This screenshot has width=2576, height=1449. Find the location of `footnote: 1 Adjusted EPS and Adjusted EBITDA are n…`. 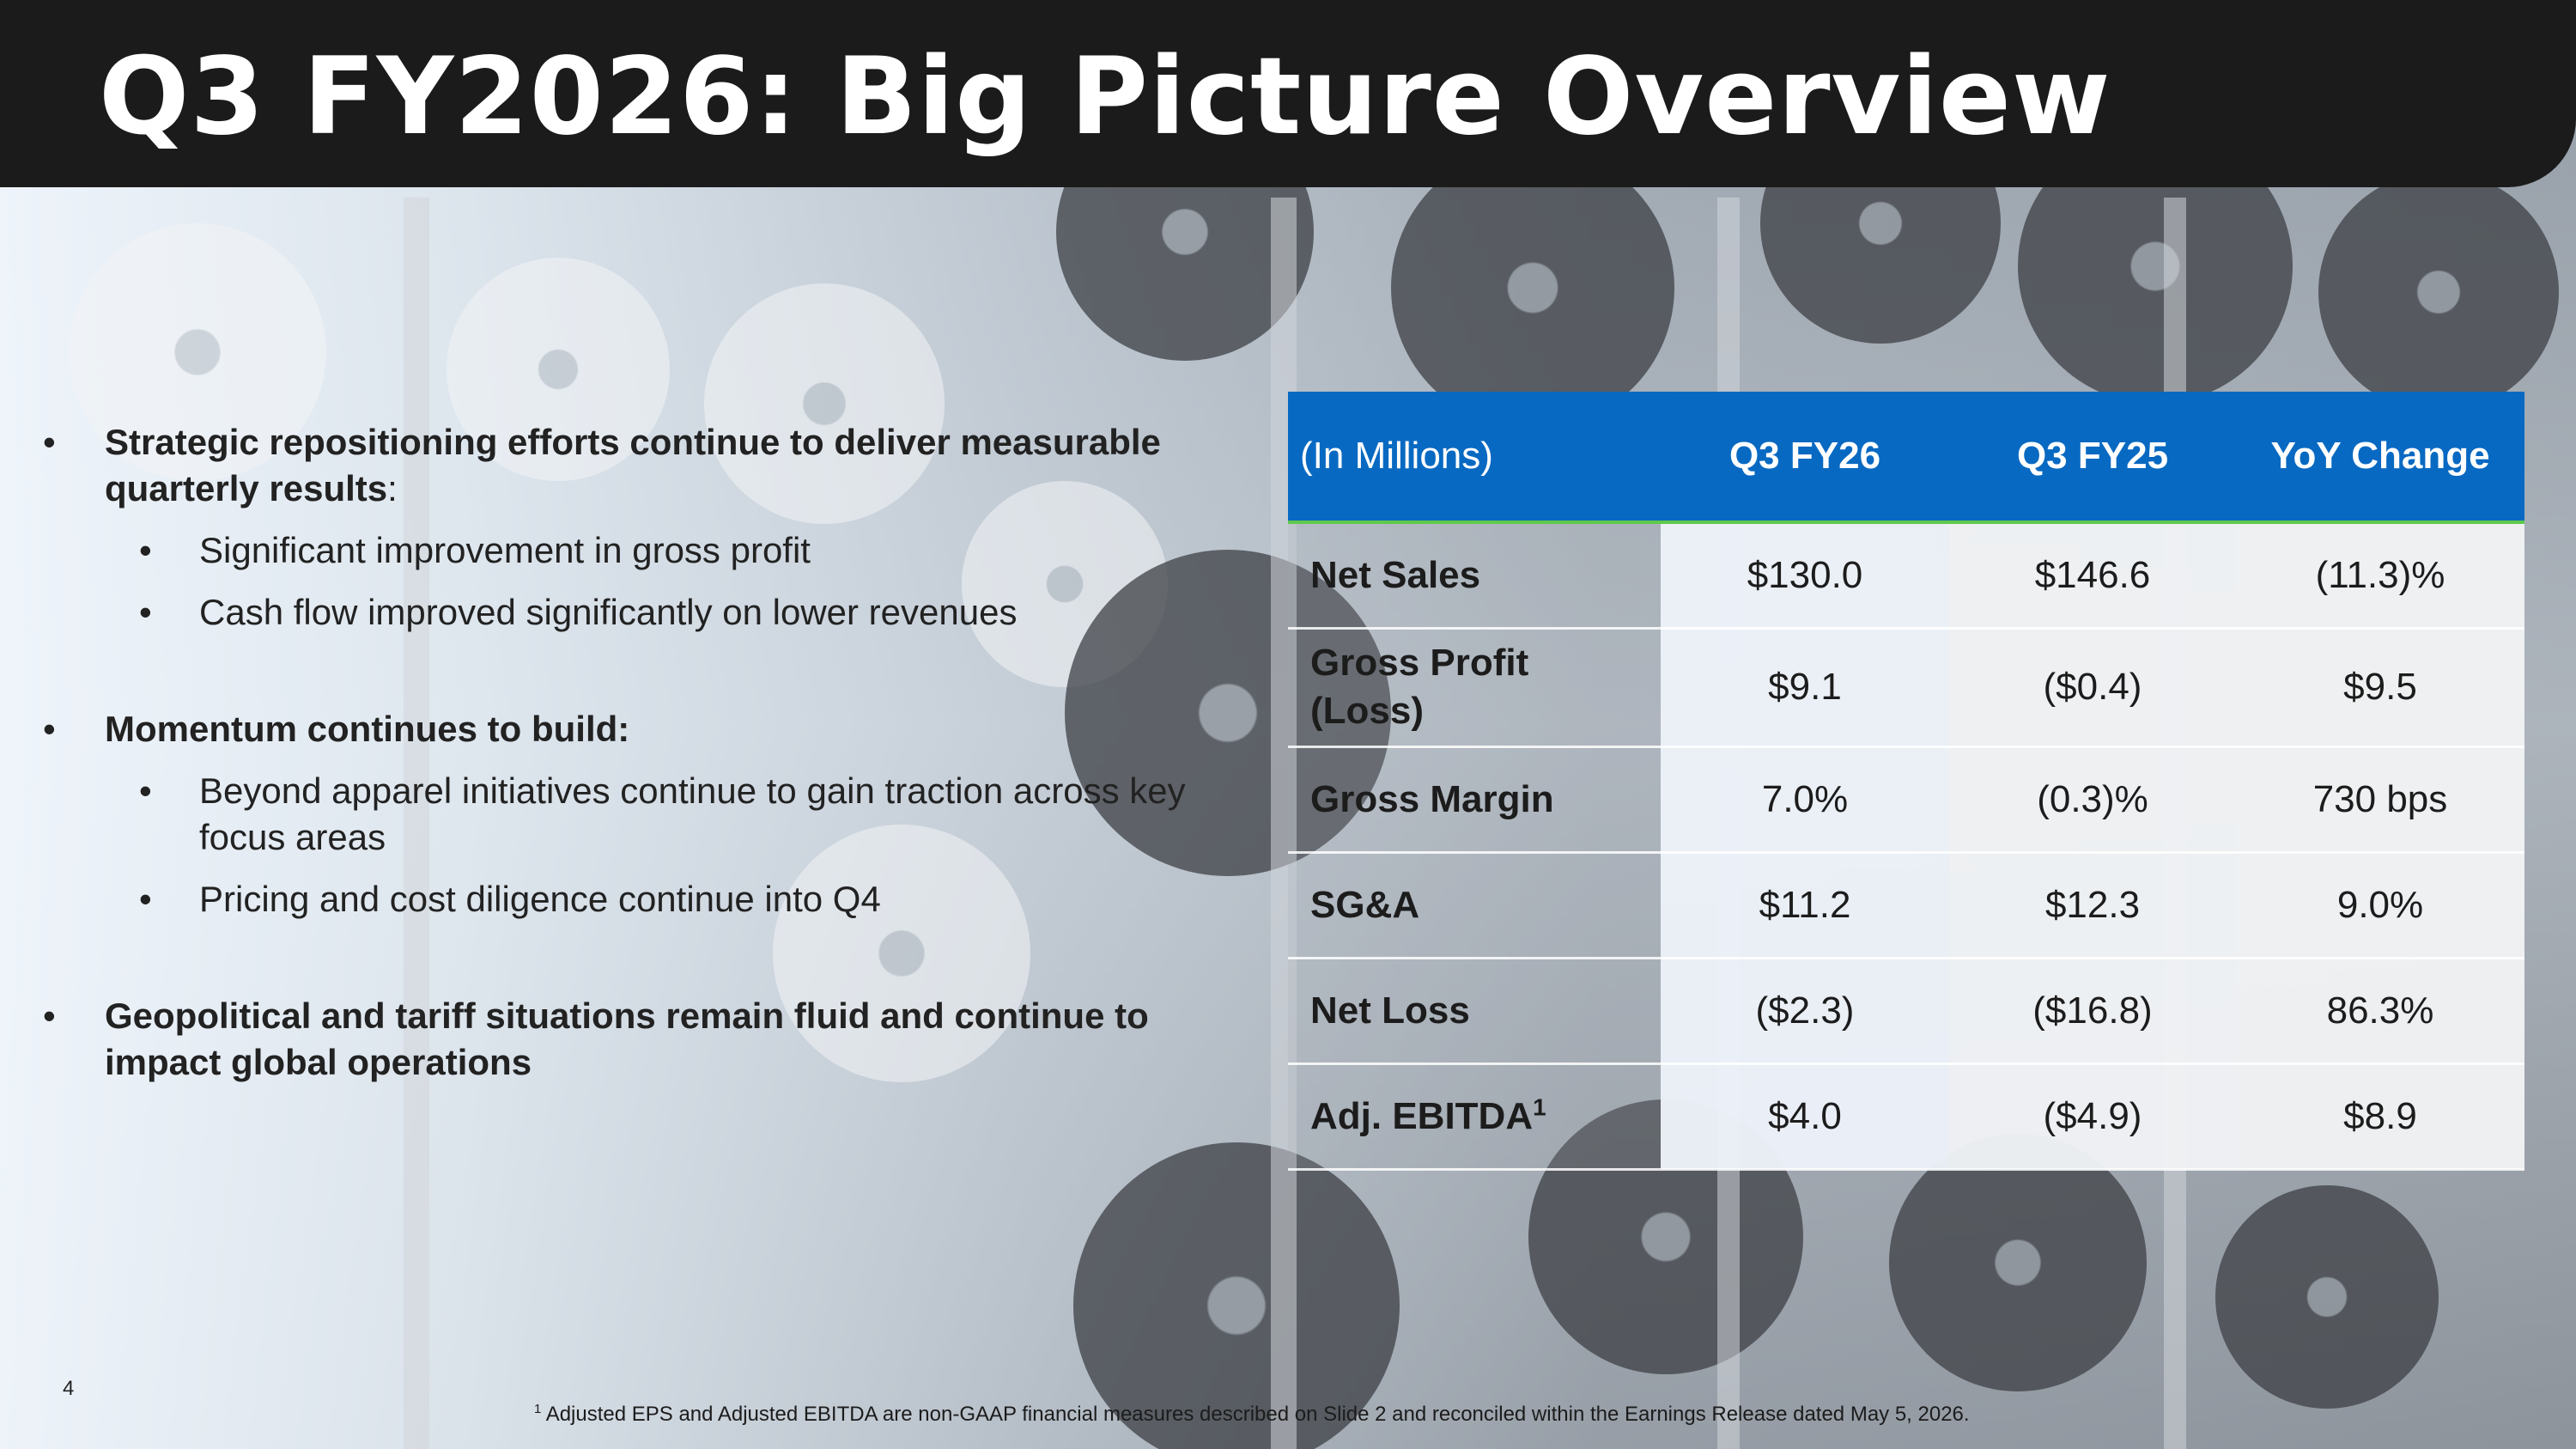

footnote: 1 Adjusted EPS and Adjusted EBITDA are n… is located at coordinates (1252, 1414).